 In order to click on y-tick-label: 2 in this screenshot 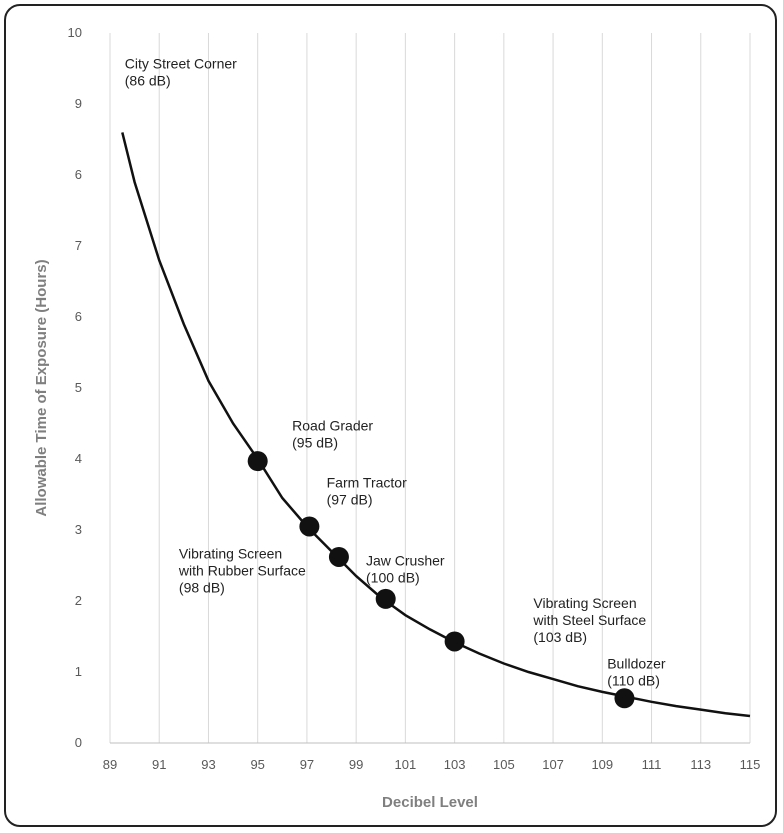, I will do `click(78, 600)`.